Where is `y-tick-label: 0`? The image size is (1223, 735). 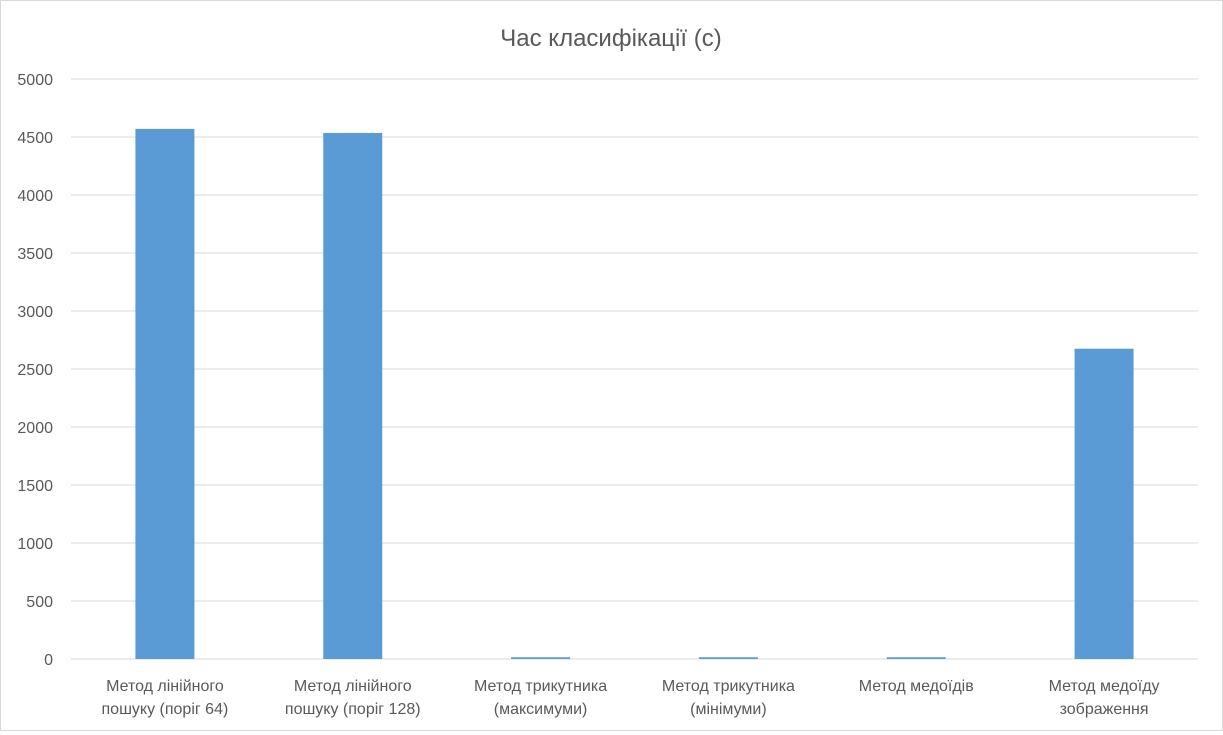 y-tick-label: 0 is located at coordinates (48, 660).